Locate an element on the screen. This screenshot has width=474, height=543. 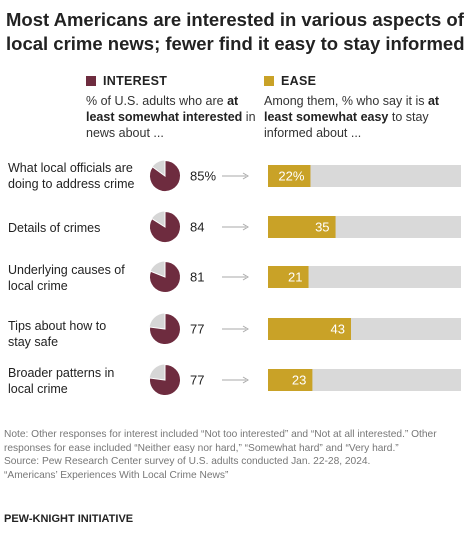
category-label-1: Details of crimes is located at coordinates (54, 228).